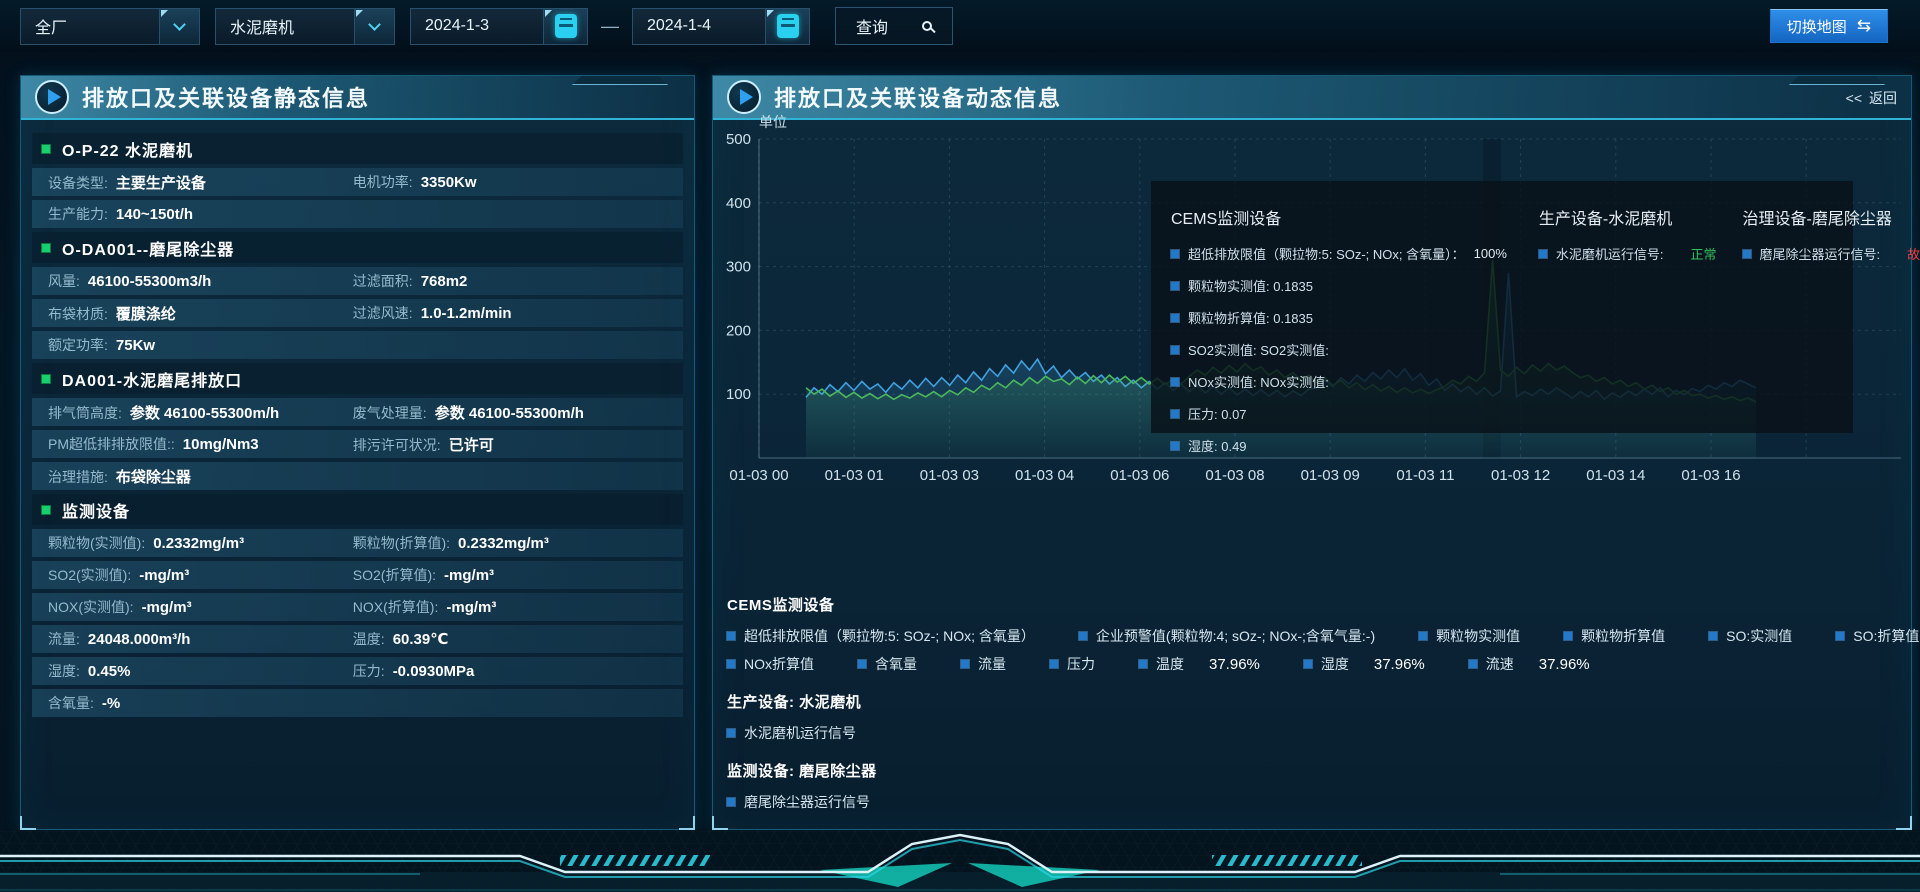 The image size is (1920, 892). I want to click on tooltip-column: 生产设备-水泥磨机 水泥磨机运行信号: 正常, so click(1627, 307).